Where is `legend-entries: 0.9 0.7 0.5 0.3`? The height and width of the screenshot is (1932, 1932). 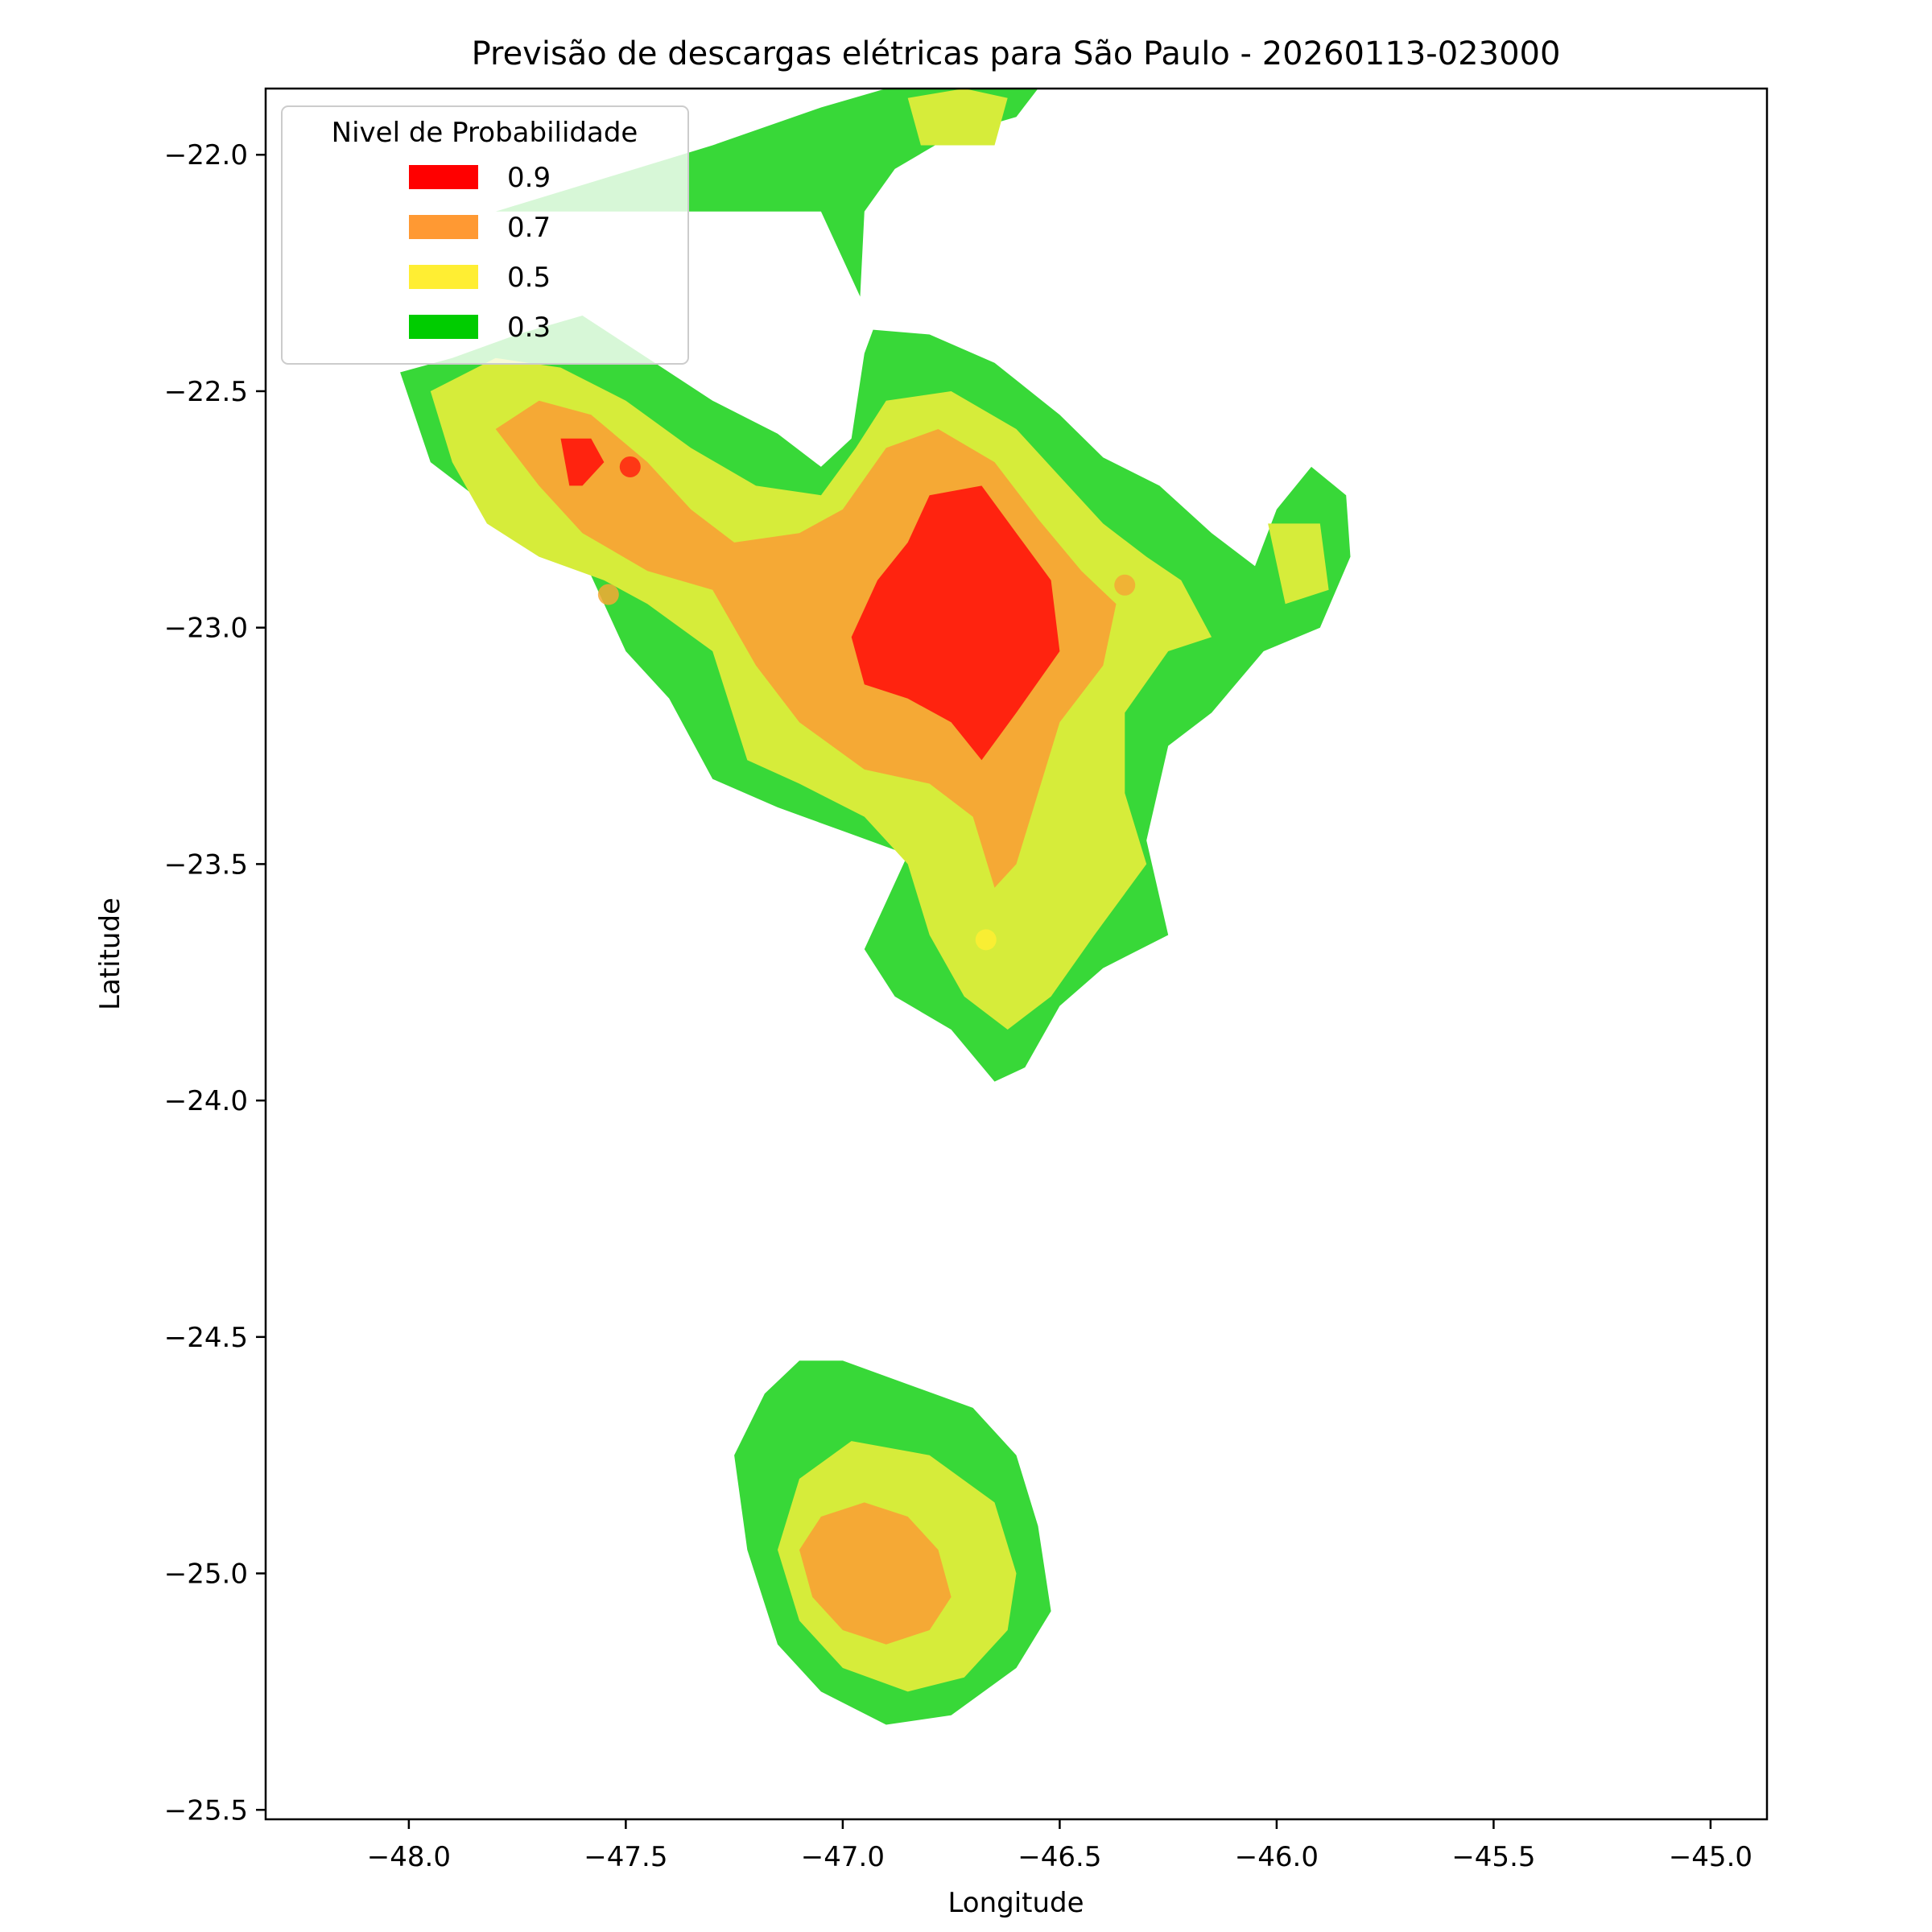
legend-entries: 0.9 0.7 0.5 0.3 is located at coordinates (480, 253).